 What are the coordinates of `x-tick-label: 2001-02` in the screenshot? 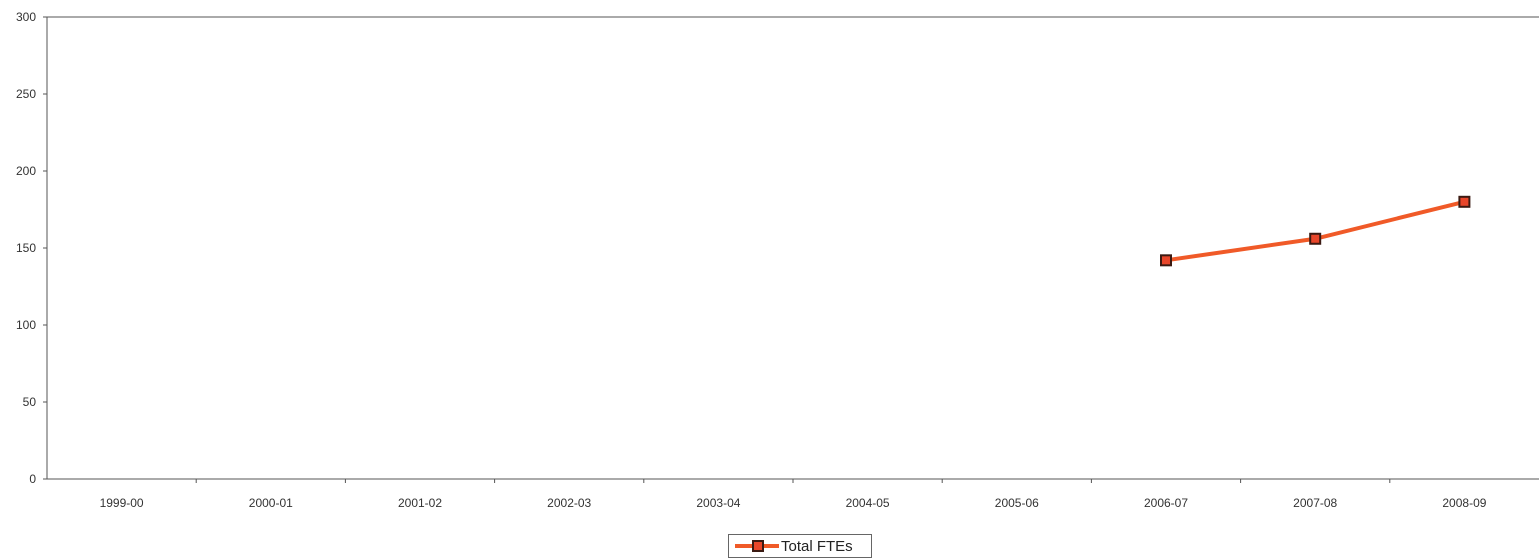 It's located at (420, 503).